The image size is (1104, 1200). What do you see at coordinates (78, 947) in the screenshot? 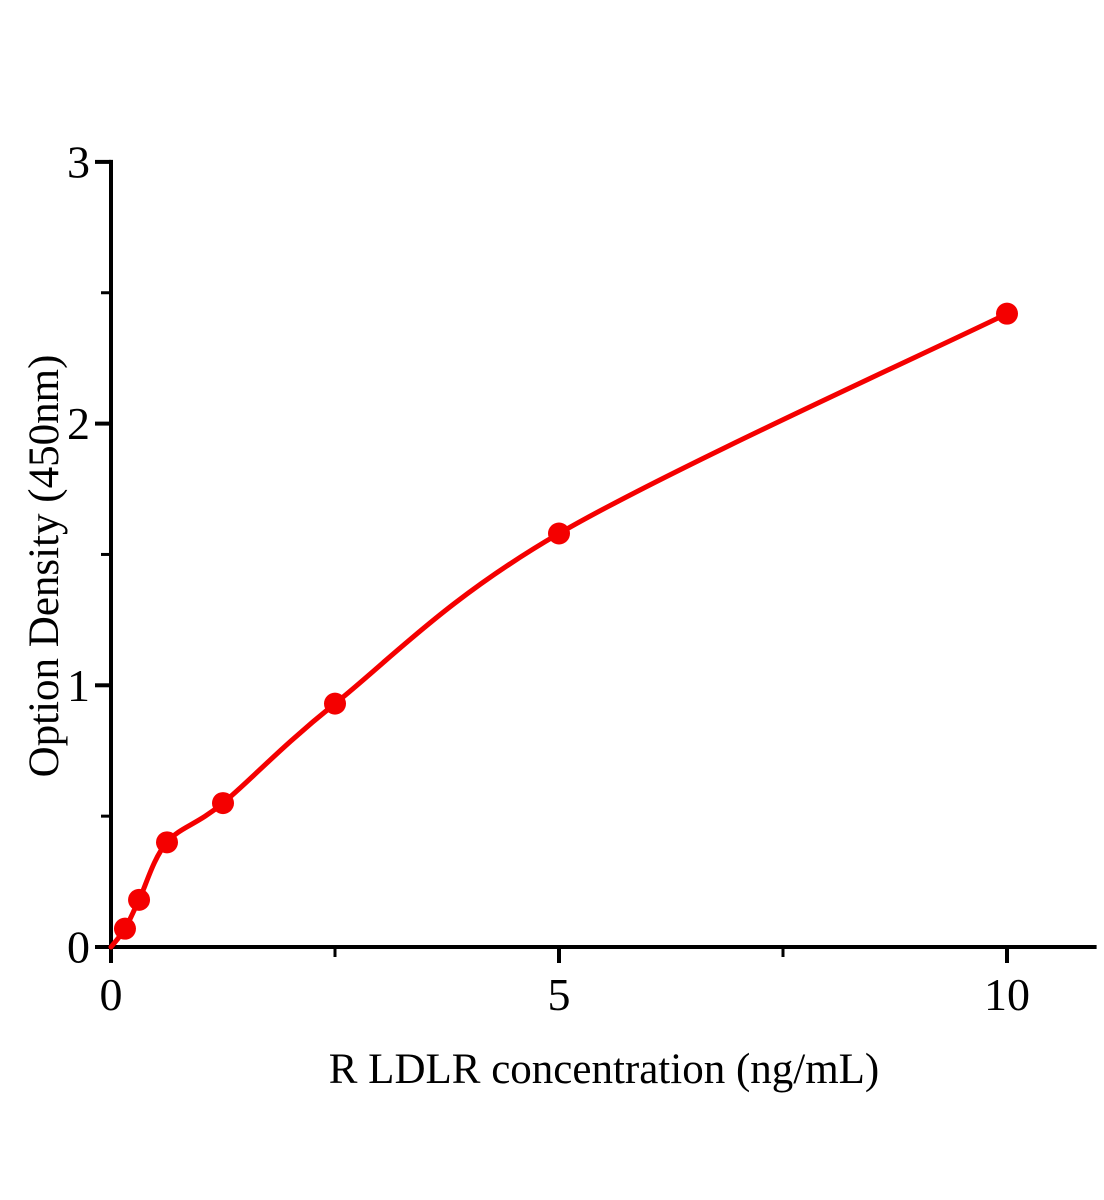
I see `y-tick-label: 0` at bounding box center [78, 947].